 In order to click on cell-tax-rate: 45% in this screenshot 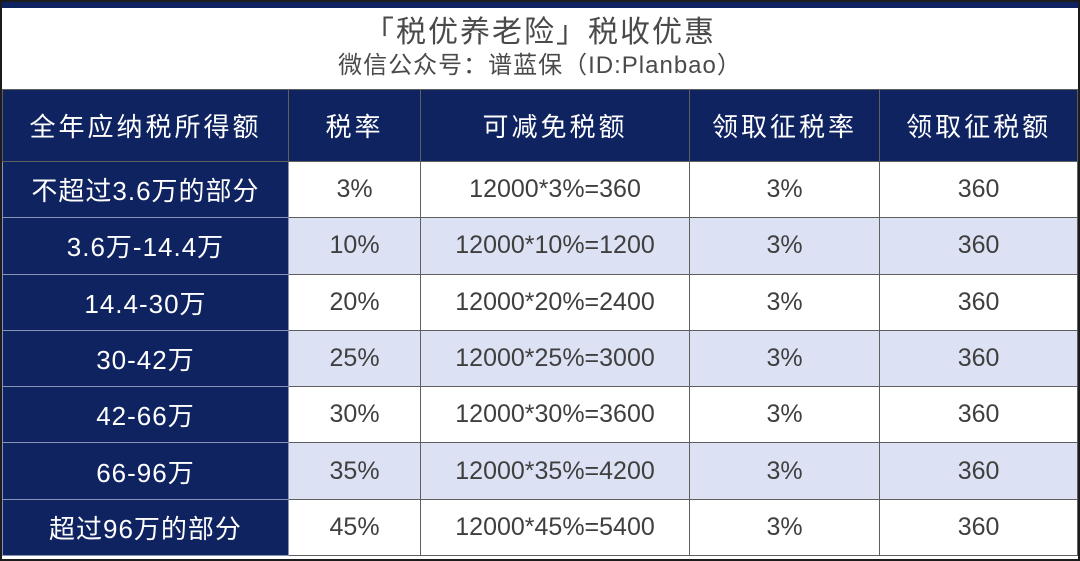, I will do `click(354, 527)`.